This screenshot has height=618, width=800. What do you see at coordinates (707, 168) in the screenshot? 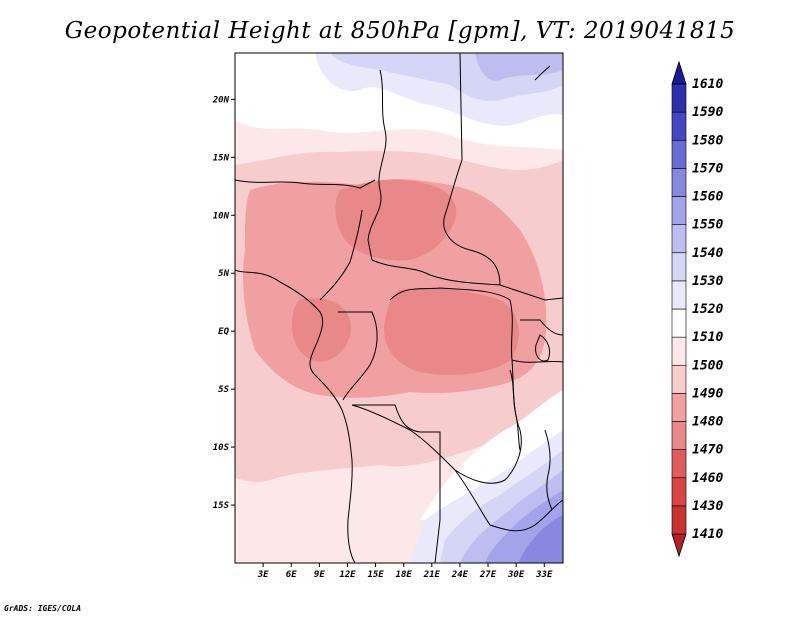
I see `colorbar-level-label: 1570` at bounding box center [707, 168].